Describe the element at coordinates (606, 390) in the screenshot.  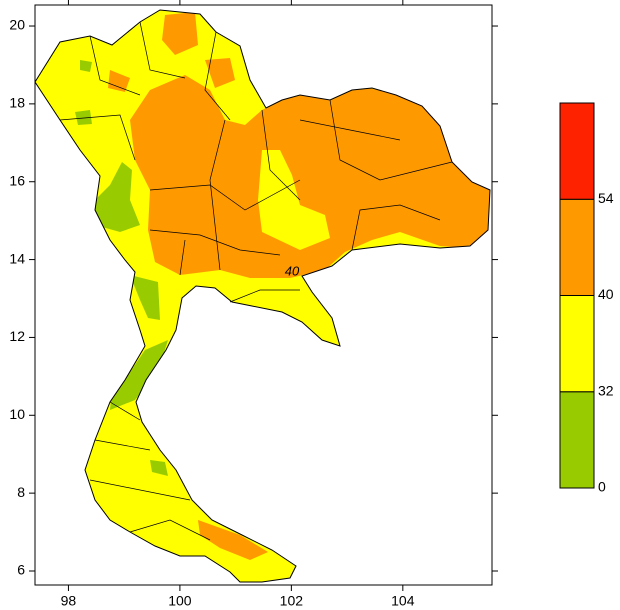
I see `legend-label: 32` at that location.